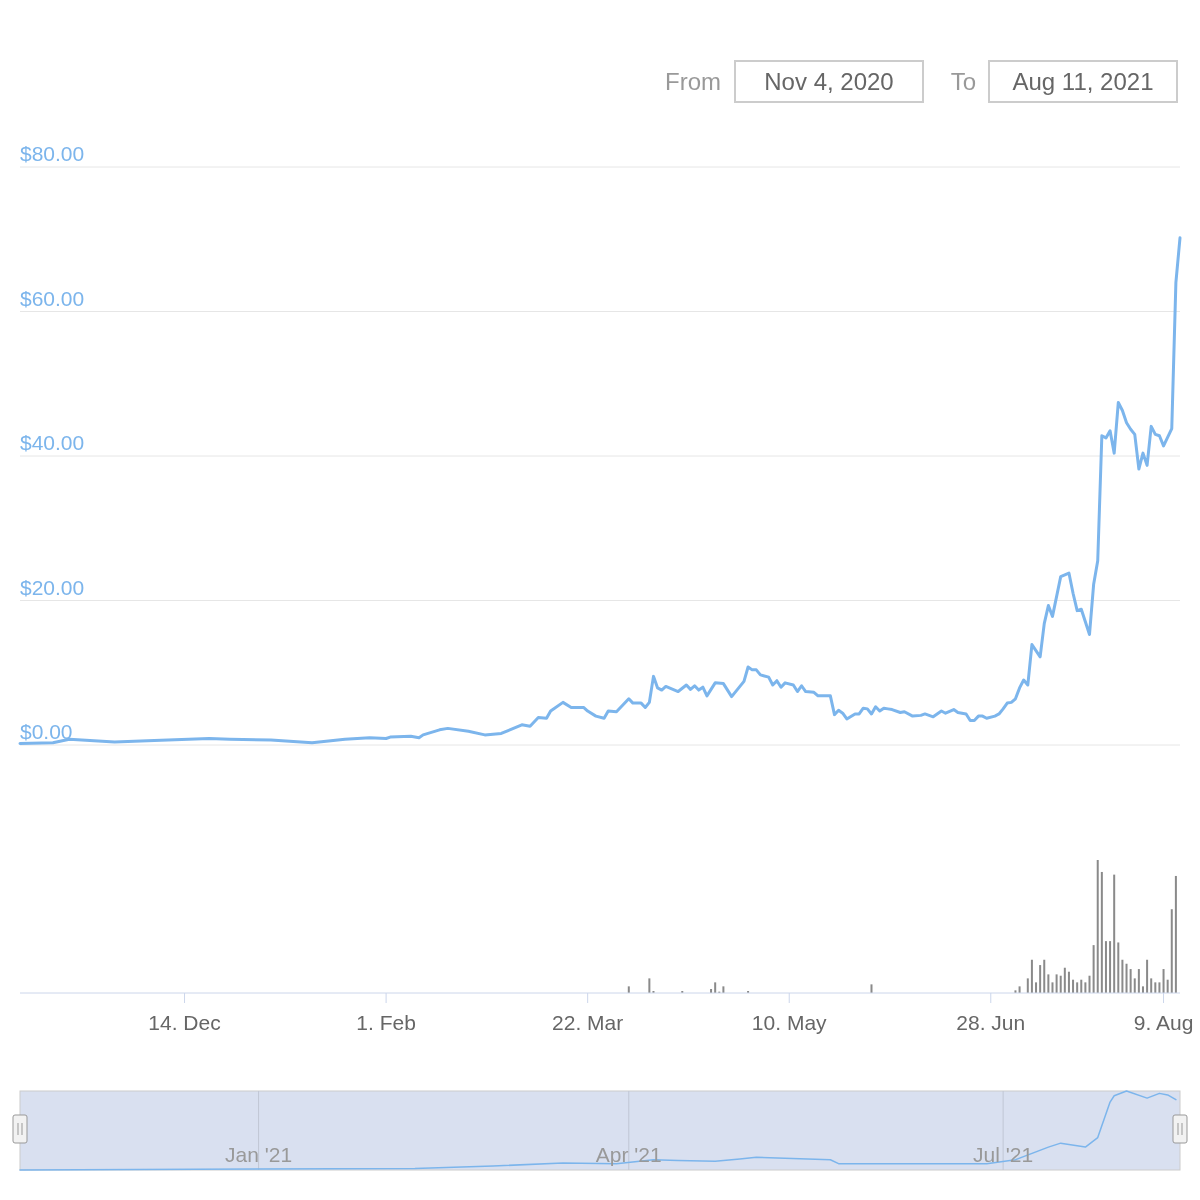 The height and width of the screenshot is (1200, 1200). What do you see at coordinates (1083, 81) in the screenshot?
I see `text: Aug 11, 2021` at bounding box center [1083, 81].